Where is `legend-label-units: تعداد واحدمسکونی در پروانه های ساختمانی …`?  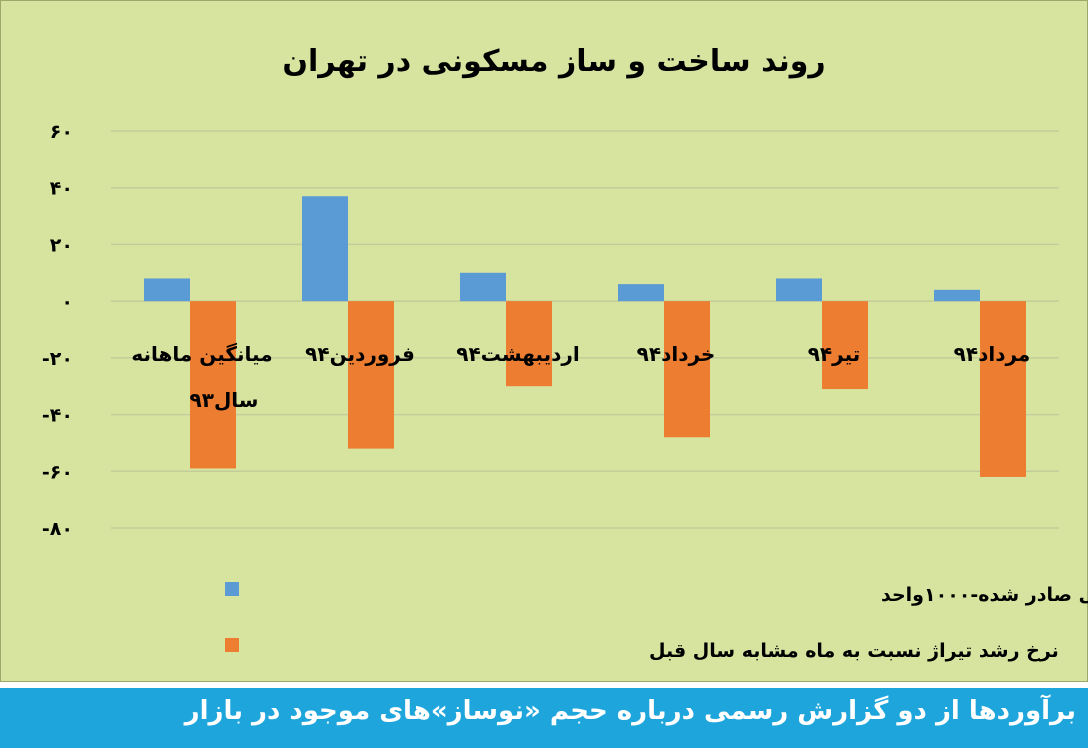
legend-label-units: تعداد واحدمسکونی در پروانه های ساختمانی … is located at coordinates (984, 595).